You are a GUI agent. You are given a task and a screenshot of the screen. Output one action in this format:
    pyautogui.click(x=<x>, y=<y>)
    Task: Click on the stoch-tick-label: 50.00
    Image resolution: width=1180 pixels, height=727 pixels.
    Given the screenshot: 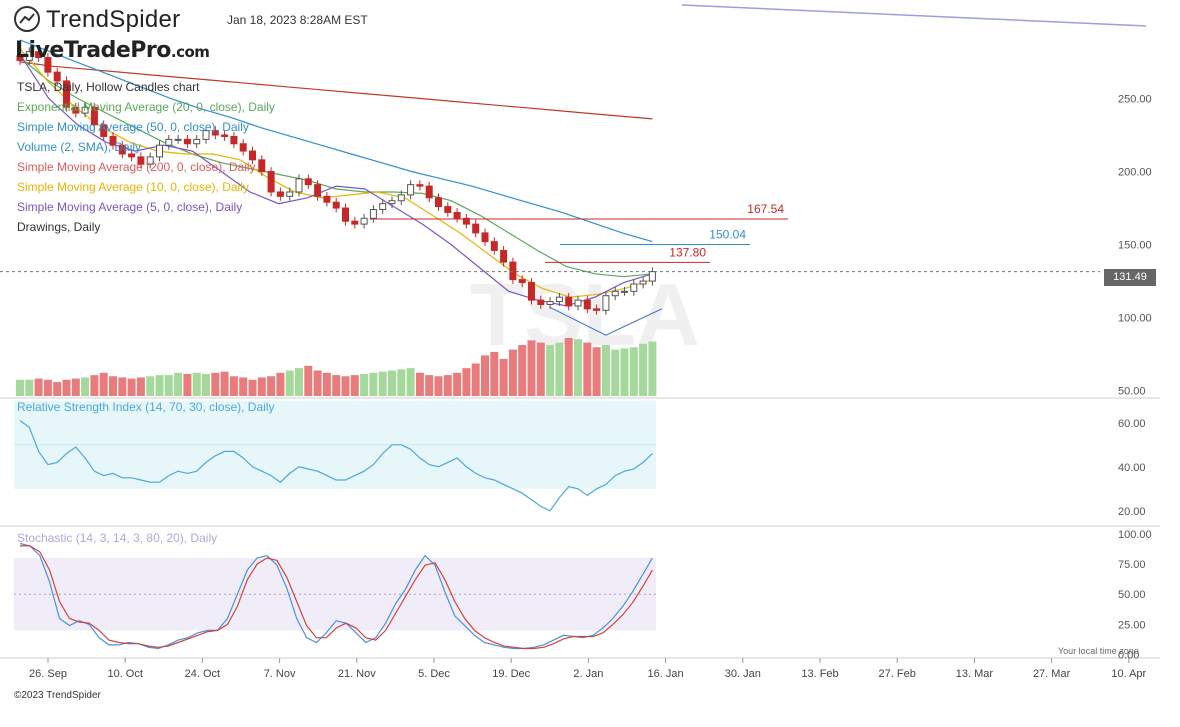 What is the action you would take?
    pyautogui.click(x=1132, y=595)
    